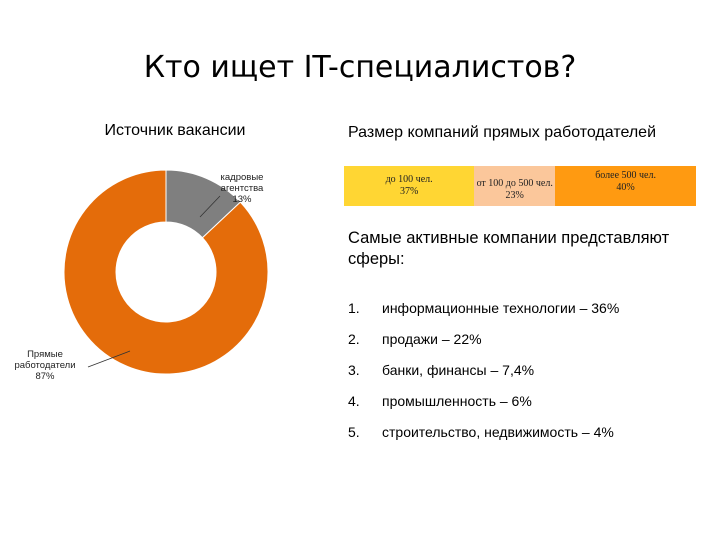  Describe the element at coordinates (502, 132) in the screenshot. I see `company-size-heading: Размер компаний прямых работодателей` at that location.